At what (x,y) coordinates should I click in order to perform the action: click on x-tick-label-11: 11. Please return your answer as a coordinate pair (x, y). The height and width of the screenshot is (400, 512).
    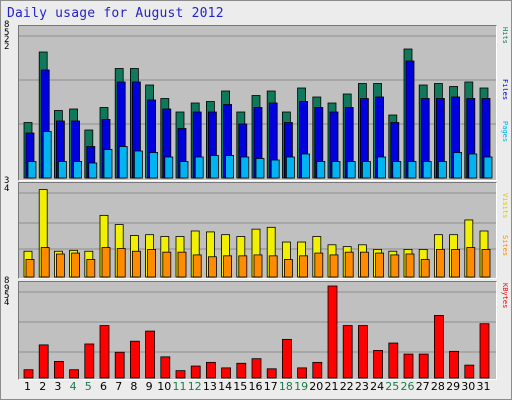
    Looking at the image, I should click on (180, 386).